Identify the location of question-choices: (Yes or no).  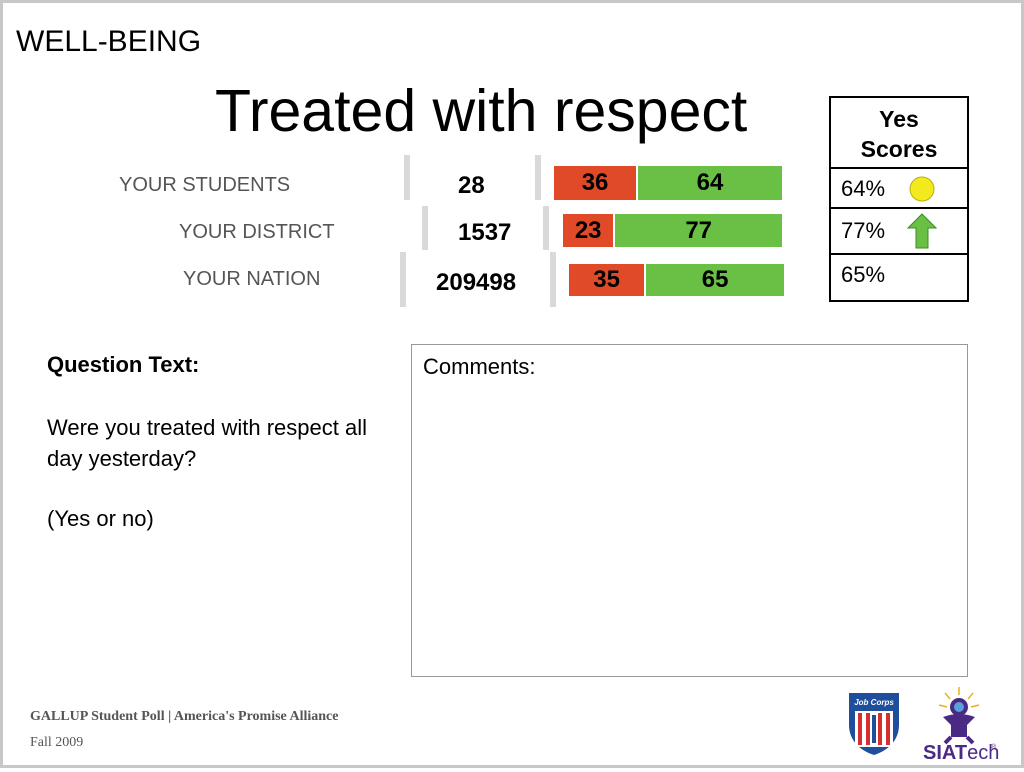
(100, 518).